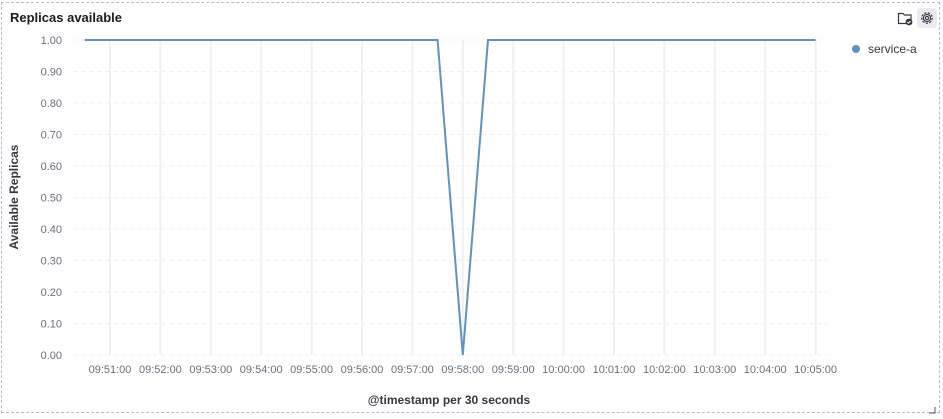  Describe the element at coordinates (449, 400) in the screenshot. I see `x-axis-title: @timestamp per 30 seconds` at that location.